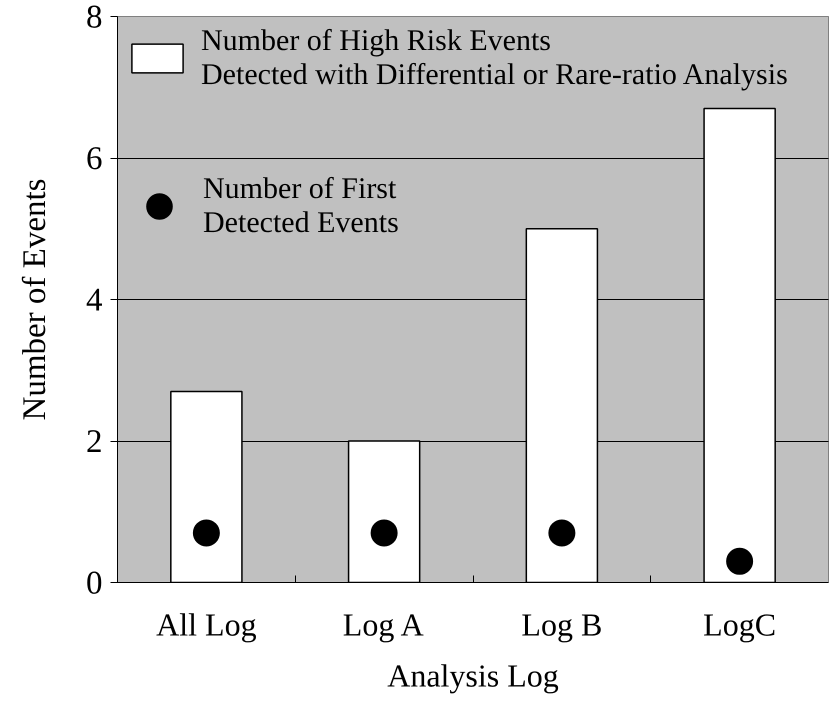 The height and width of the screenshot is (702, 830). Describe the element at coordinates (206, 624) in the screenshot. I see `x-tick-label: All Log` at that location.